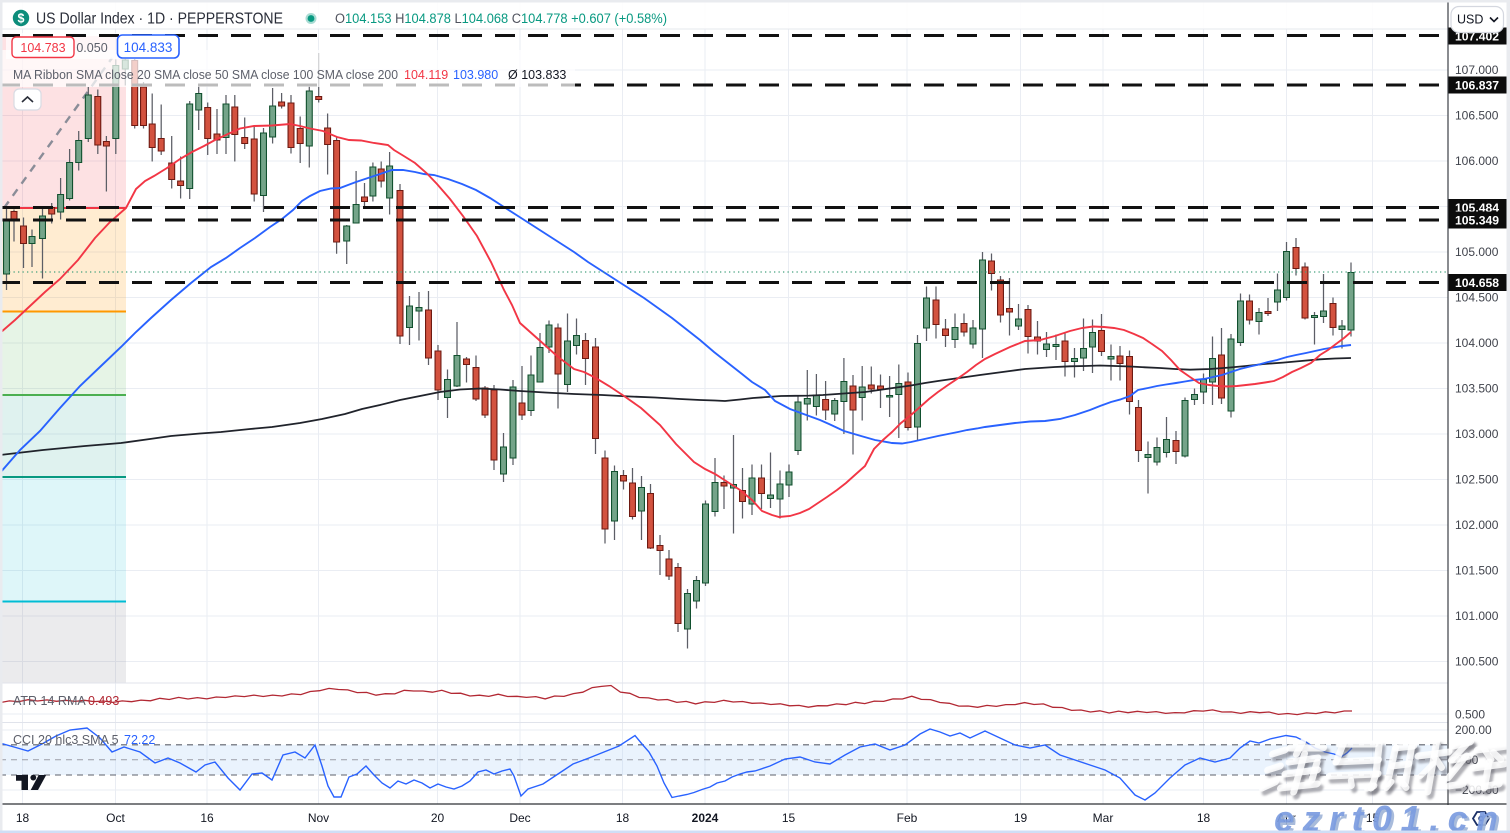  Describe the element at coordinates (66, 740) in the screenshot. I see `svg-text: CCI 20 hlc3 SMA 5` at that location.